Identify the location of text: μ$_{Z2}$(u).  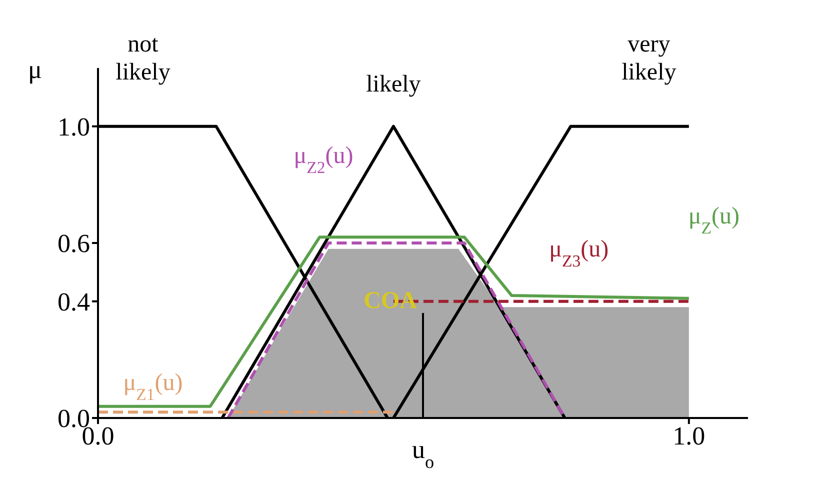
(324, 159).